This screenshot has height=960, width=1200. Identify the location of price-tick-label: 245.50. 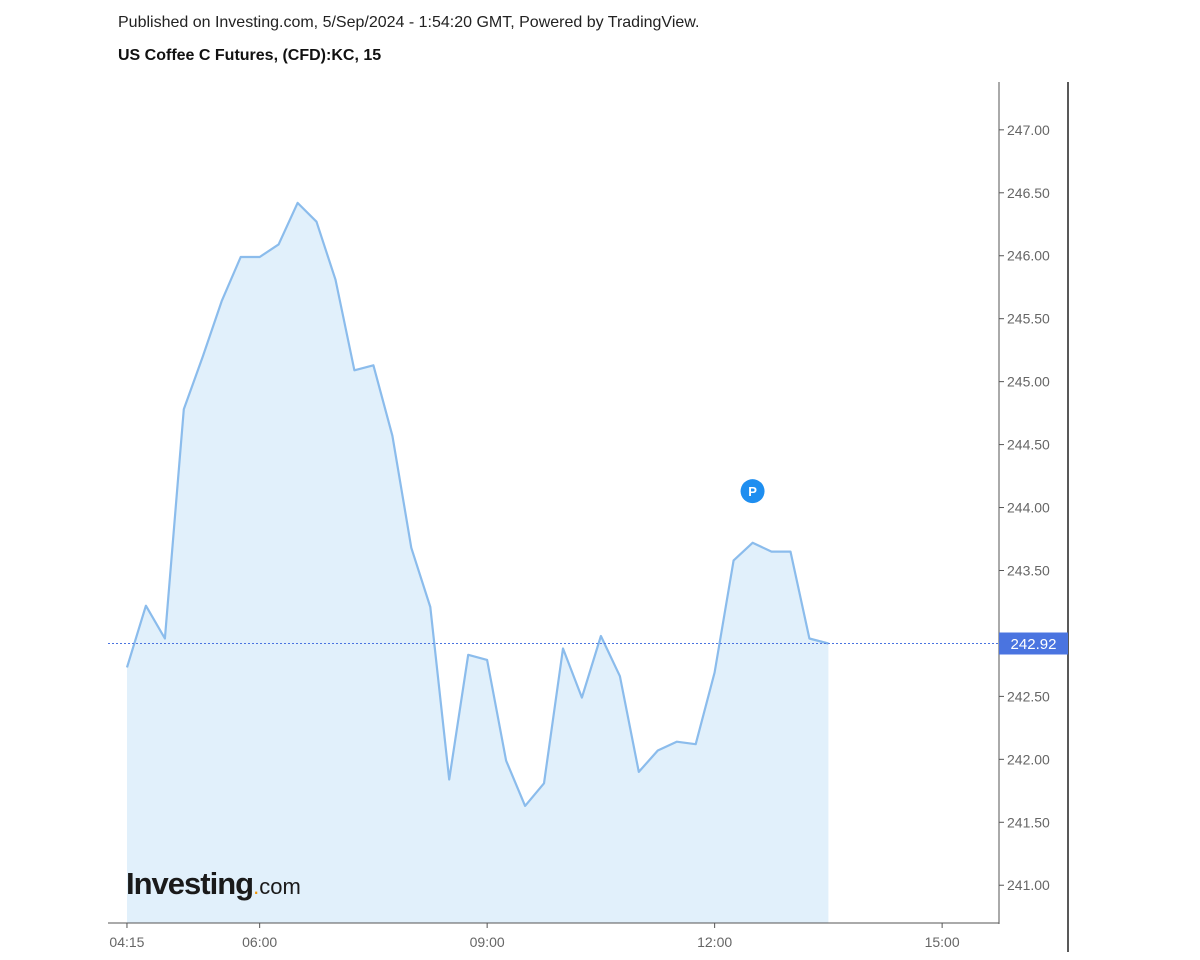
(1028, 319).